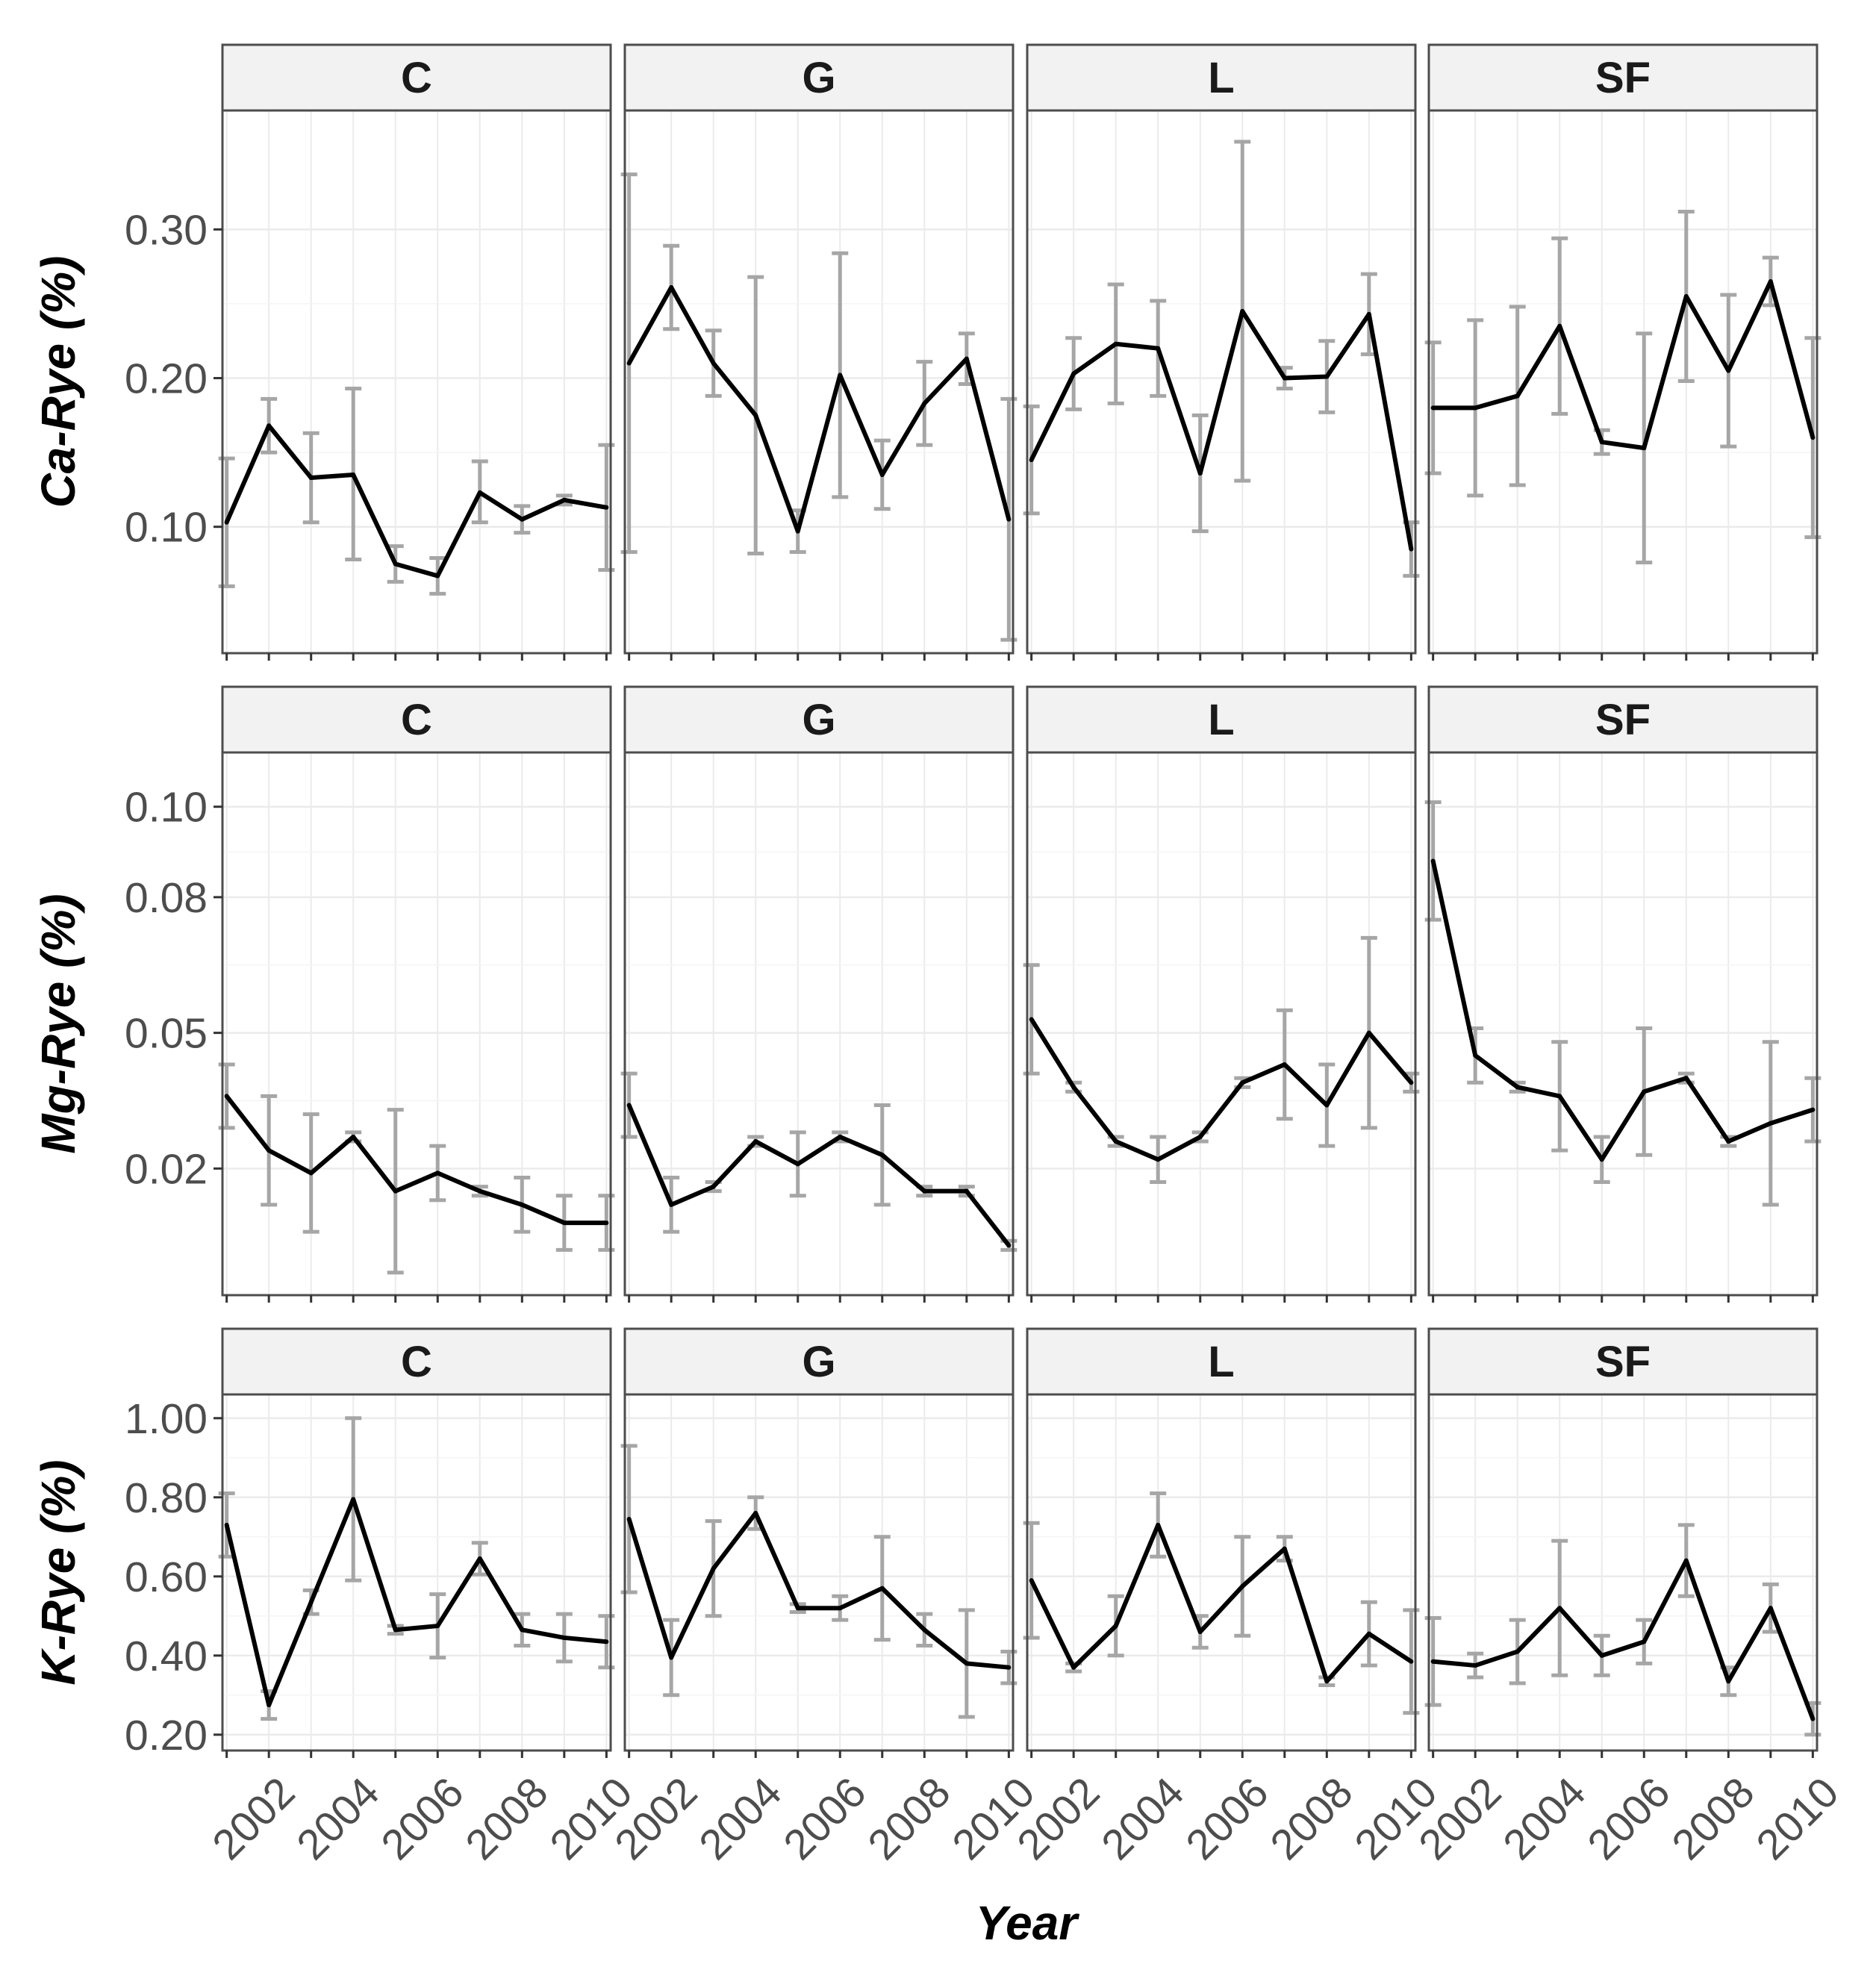 This screenshot has width=1876, height=1967. What do you see at coordinates (167, 1735) in the screenshot?
I see `y-tick-label: 0.20` at bounding box center [167, 1735].